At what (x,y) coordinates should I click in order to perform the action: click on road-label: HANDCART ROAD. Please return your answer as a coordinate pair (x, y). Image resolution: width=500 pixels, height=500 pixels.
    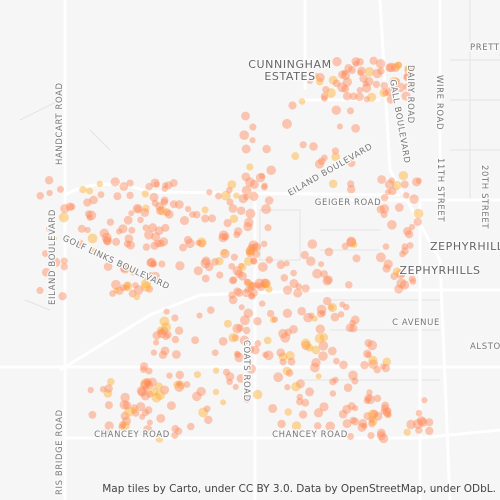
    Looking at the image, I should click on (60, 123).